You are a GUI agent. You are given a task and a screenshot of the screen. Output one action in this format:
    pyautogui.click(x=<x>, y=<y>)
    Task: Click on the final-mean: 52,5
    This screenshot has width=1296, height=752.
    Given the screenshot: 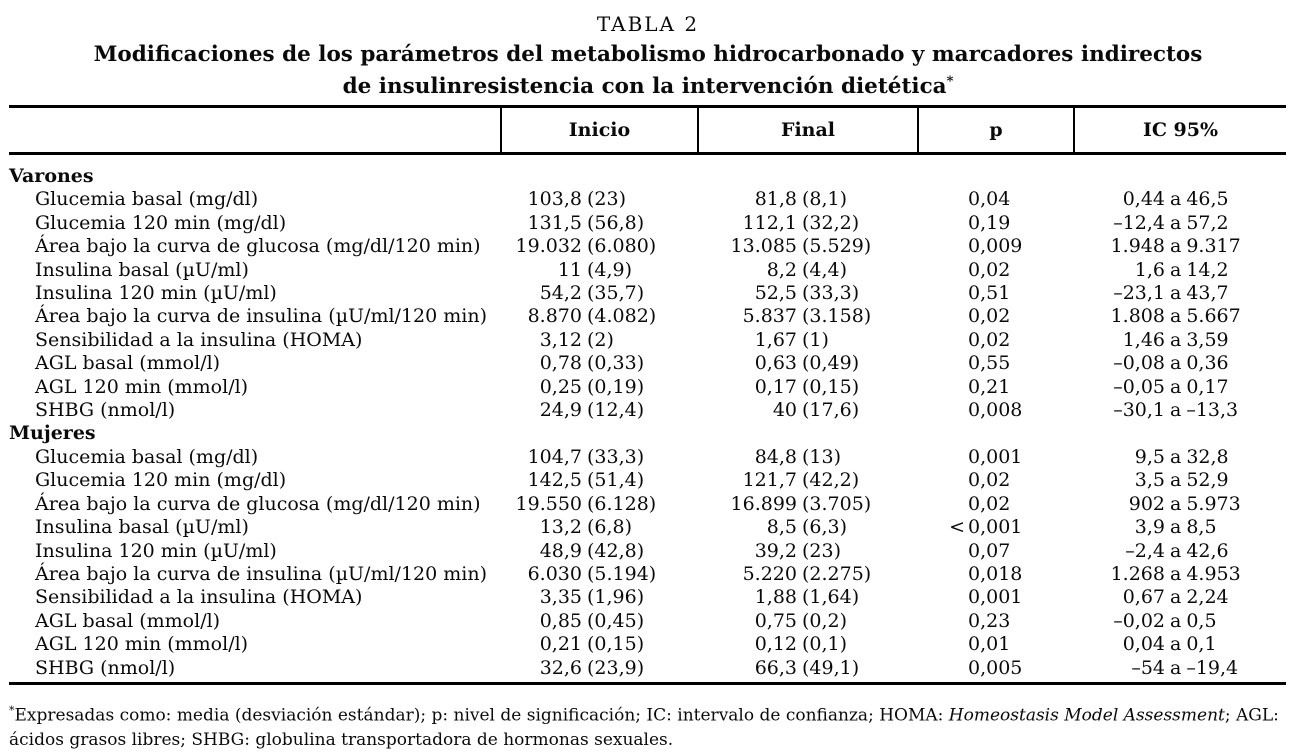 What is the action you would take?
    pyautogui.click(x=775, y=293)
    